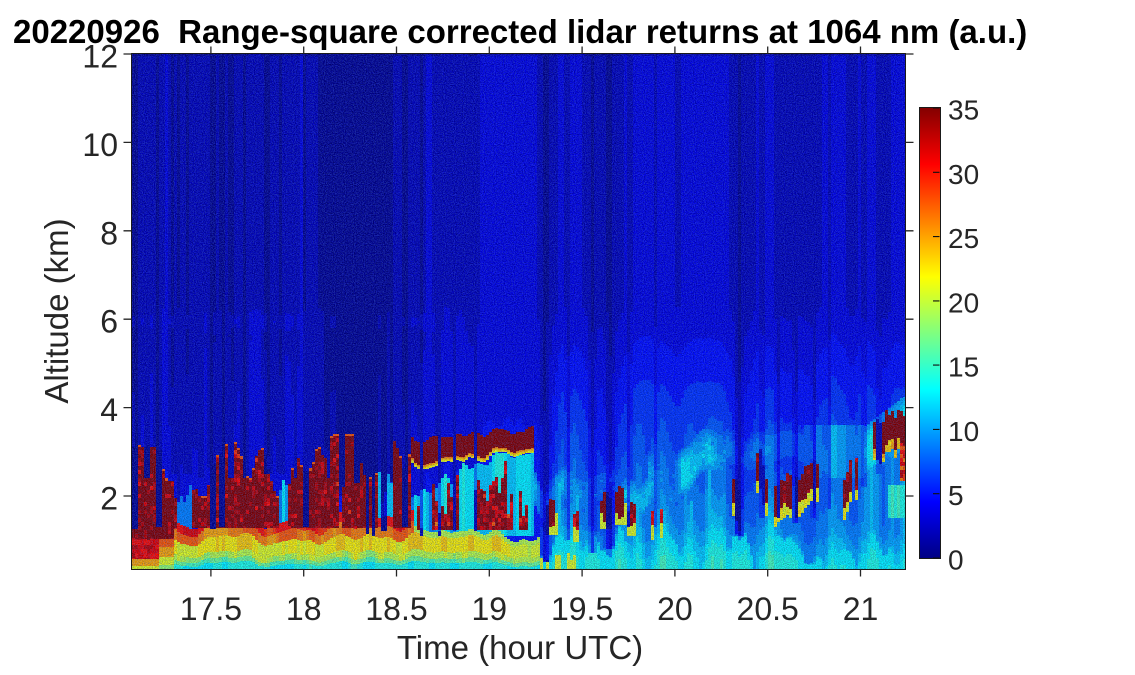 This screenshot has height=675, width=1135. Describe the element at coordinates (861, 609) in the screenshot. I see `svg-text: 21` at that location.